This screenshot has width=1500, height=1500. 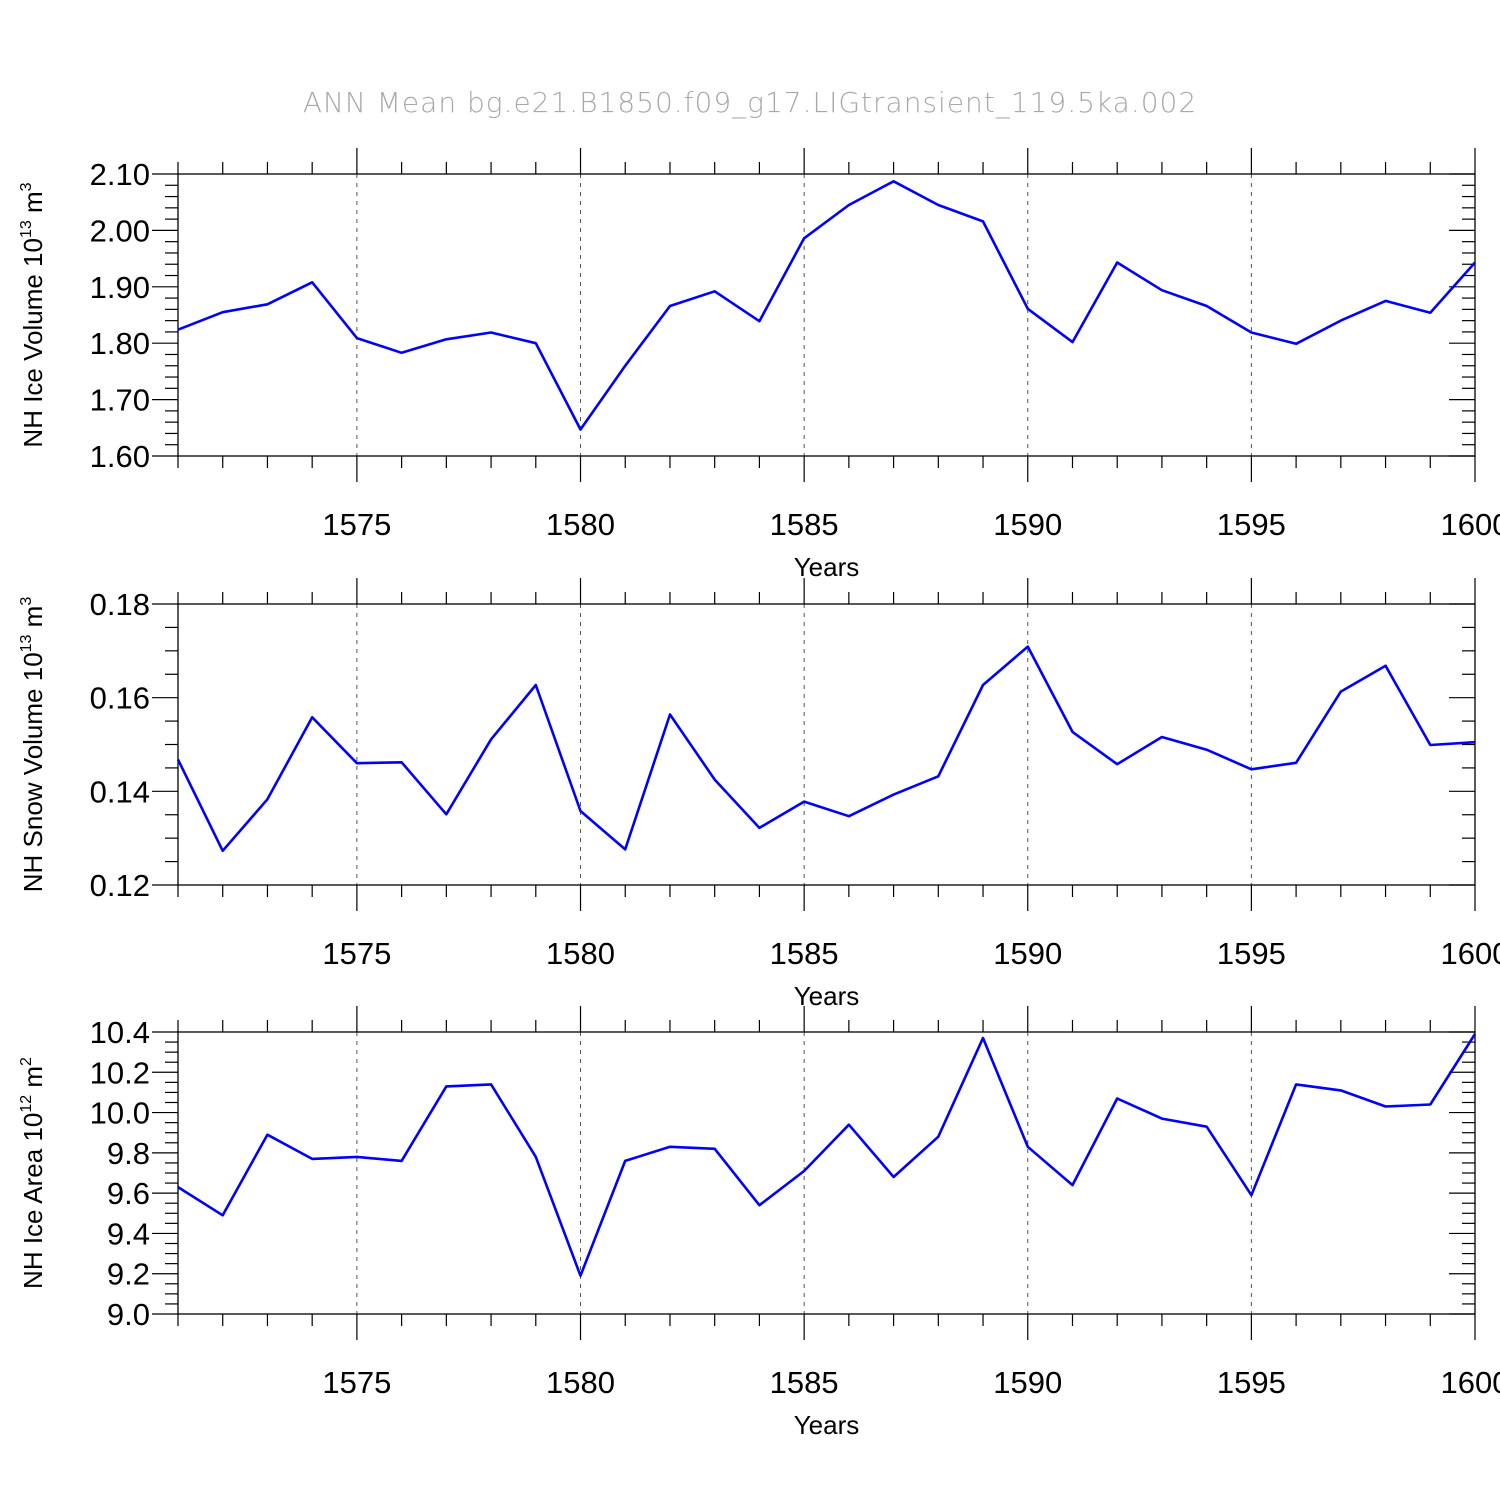 What do you see at coordinates (120, 174) in the screenshot?
I see `y-tick-label: 2.10` at bounding box center [120, 174].